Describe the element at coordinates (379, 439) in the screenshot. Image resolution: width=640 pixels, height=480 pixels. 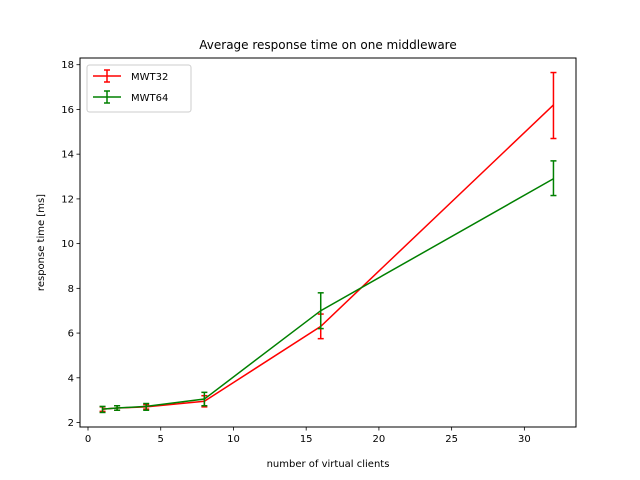
I see `x-tick-label: 20` at that location.